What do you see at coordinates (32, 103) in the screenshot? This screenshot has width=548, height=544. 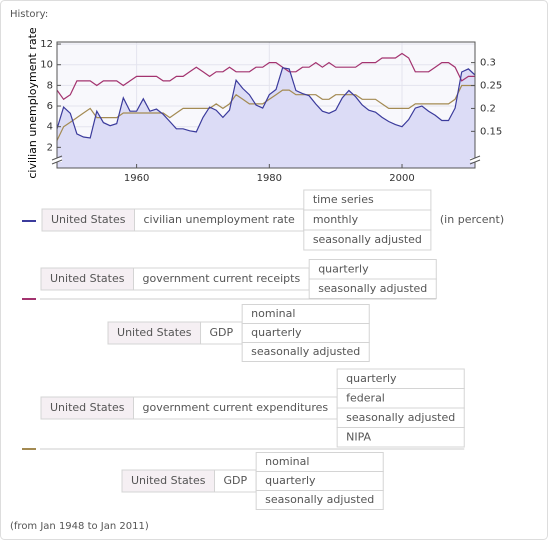 I see `y-axis-label: civilian unemployment rate` at bounding box center [32, 103].